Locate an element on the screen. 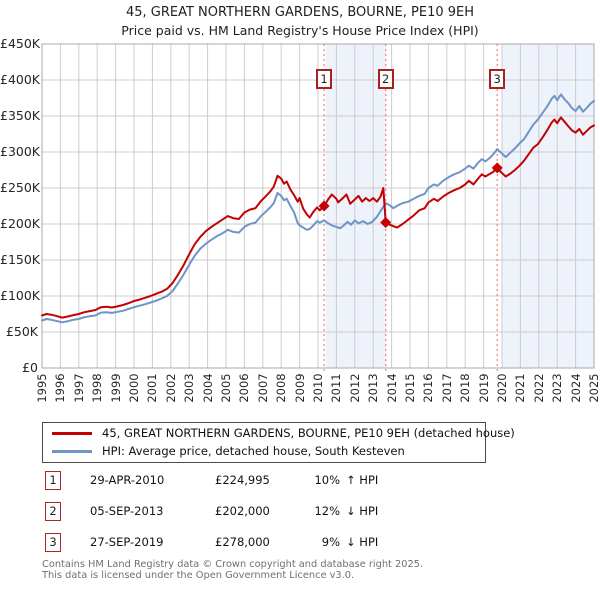 This screenshot has height=590, width=600. transaction-percent: 9% is located at coordinates (330, 542).